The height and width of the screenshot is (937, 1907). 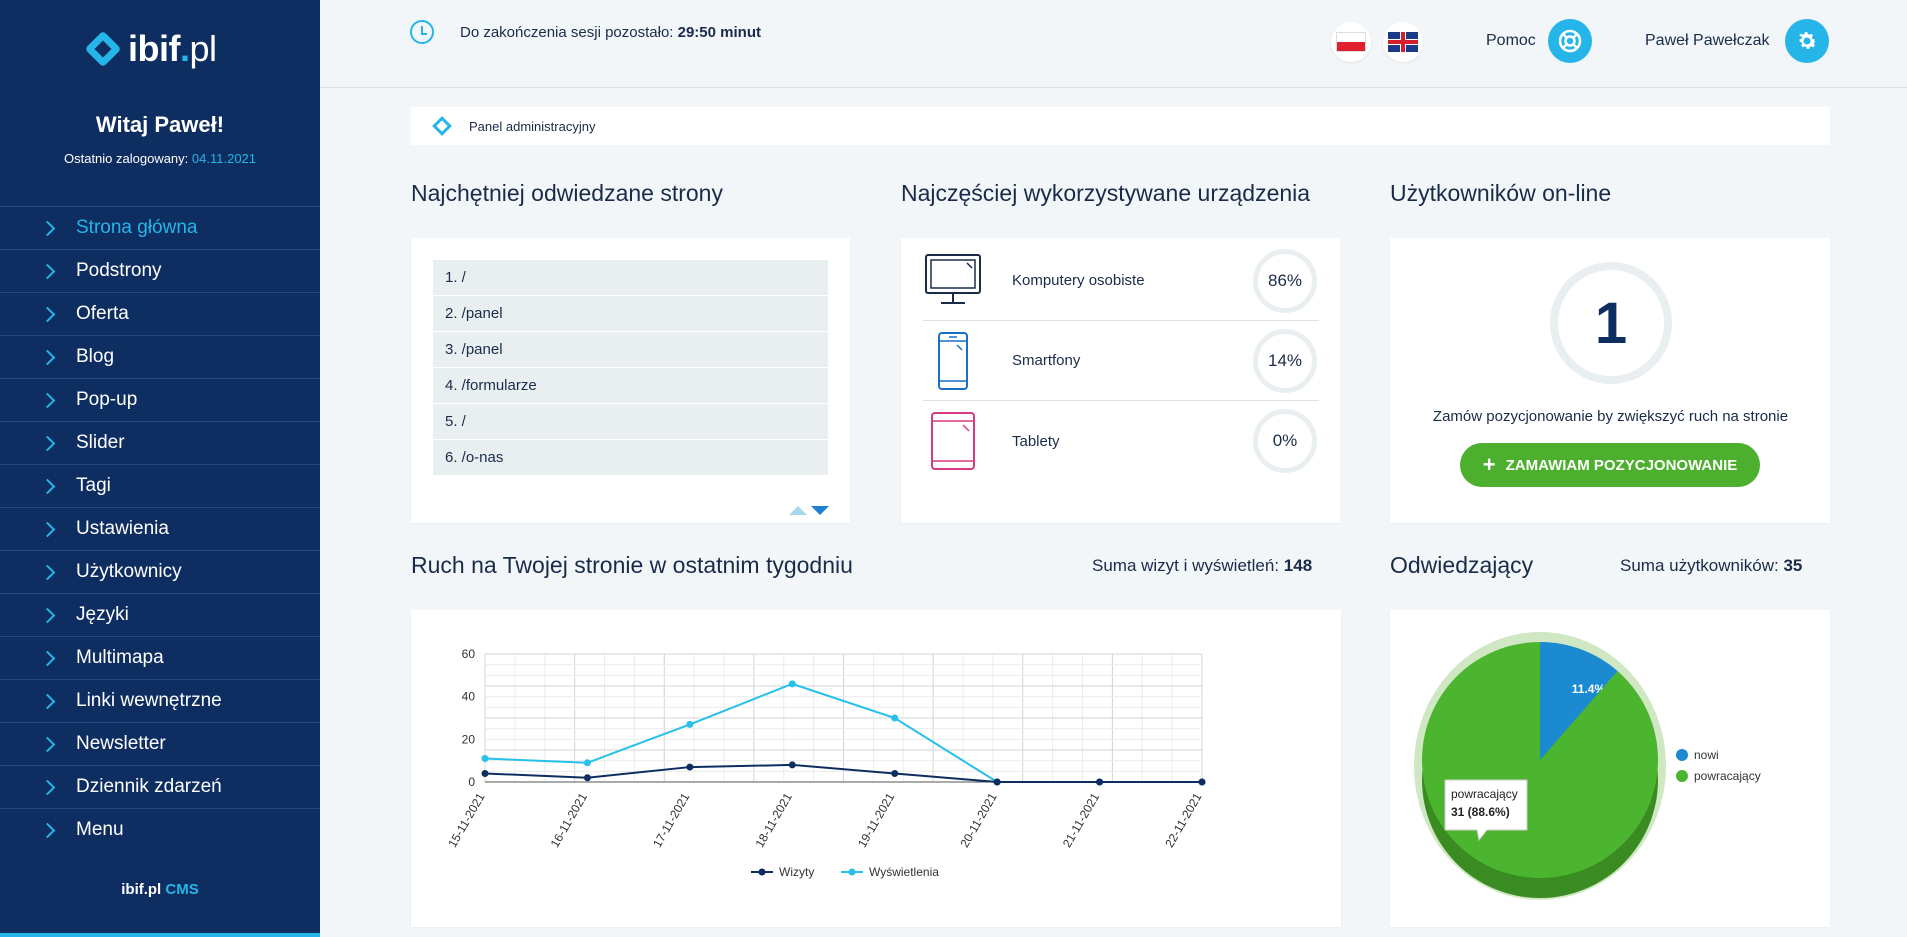 I want to click on list-item: 2. /panel, so click(x=630, y=314).